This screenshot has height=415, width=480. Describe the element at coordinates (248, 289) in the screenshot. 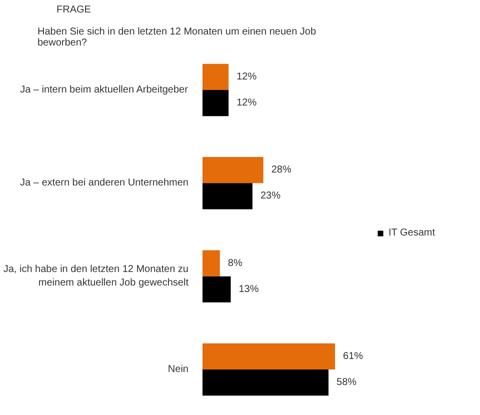

I see `data-label: 13%` at that location.